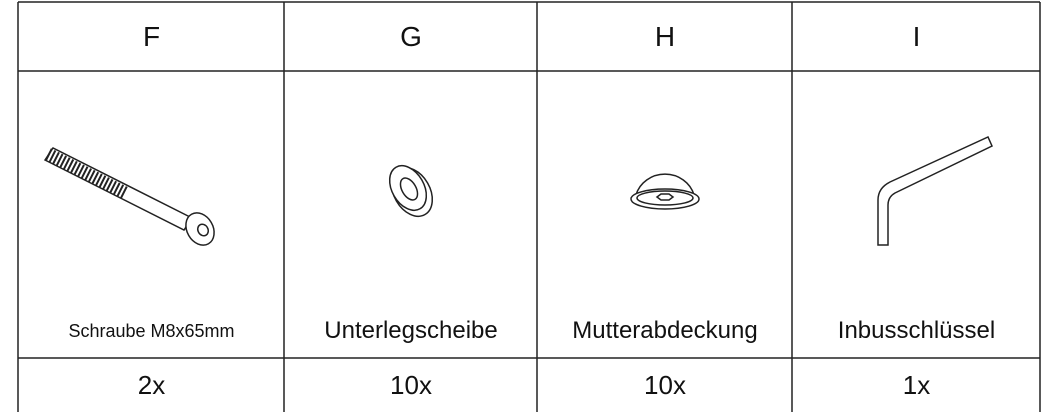 Image resolution: width=1056 pixels, height=412 pixels. Describe the element at coordinates (411, 36) in the screenshot. I see `header-cell: G` at that location.